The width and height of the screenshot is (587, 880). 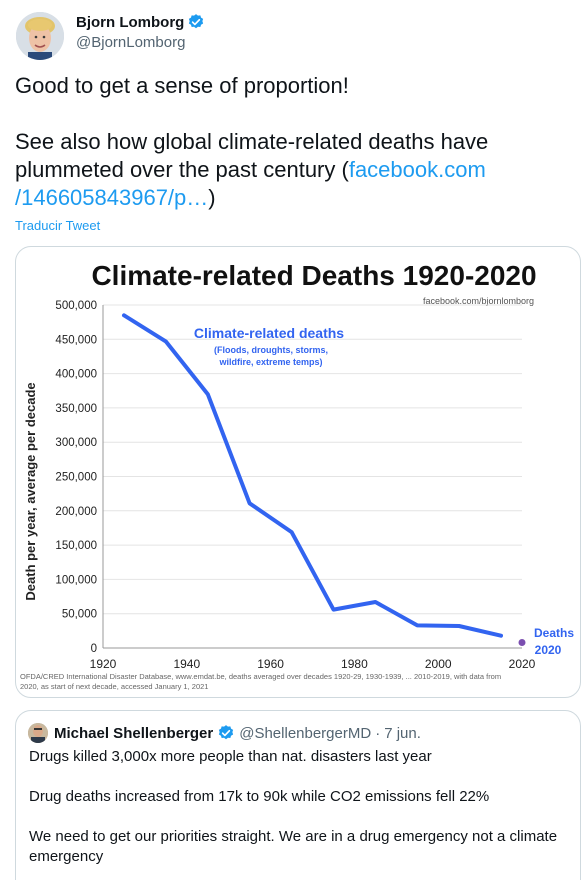 I want to click on tweet-header: Bjorn Lomborg @BjornLomborg, so click(x=296, y=36).